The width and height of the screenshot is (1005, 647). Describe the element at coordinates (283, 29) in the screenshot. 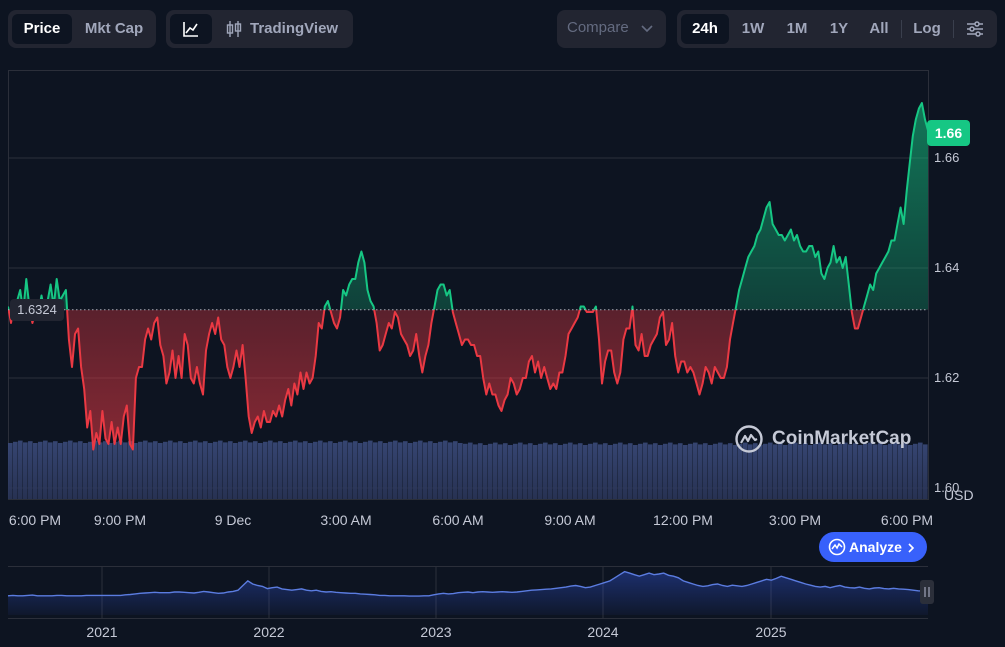

I see `tradingview-button: TradingView` at that location.